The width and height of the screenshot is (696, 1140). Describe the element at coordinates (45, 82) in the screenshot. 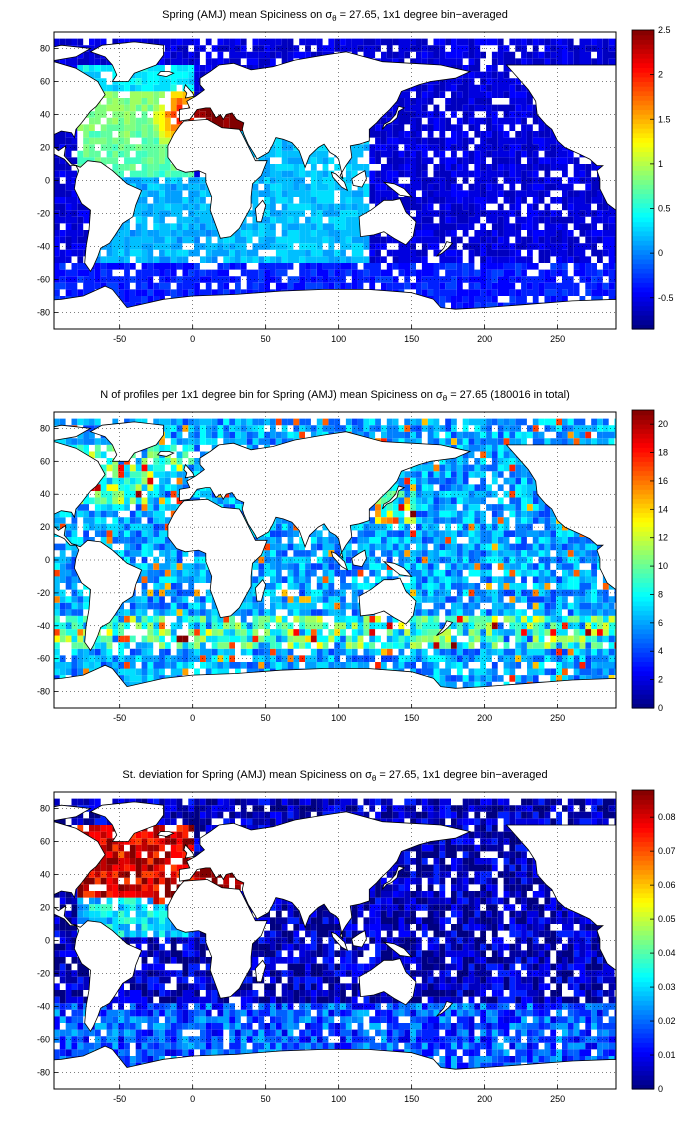

I see `y-tick-label: 60` at that location.